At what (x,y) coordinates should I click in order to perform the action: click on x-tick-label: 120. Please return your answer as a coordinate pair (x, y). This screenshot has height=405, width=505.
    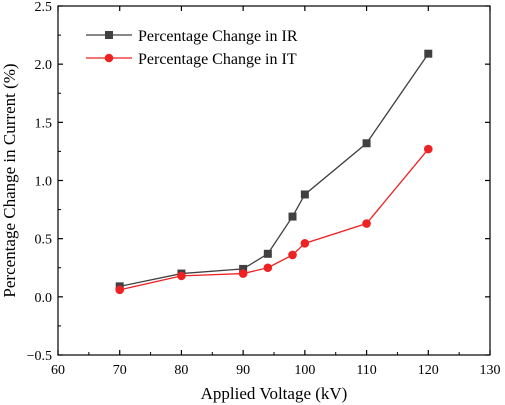
    Looking at the image, I should click on (428, 370).